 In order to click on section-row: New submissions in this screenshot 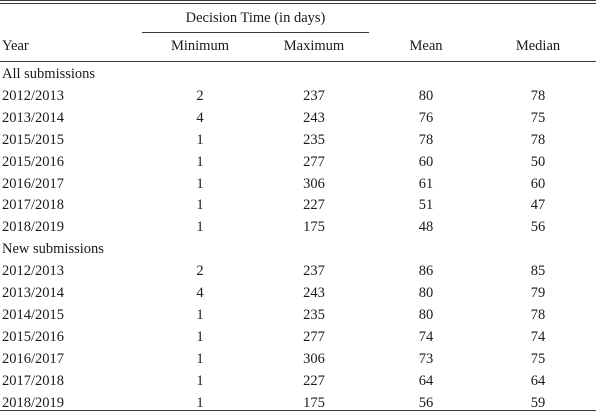, I will do `click(298, 249)`.